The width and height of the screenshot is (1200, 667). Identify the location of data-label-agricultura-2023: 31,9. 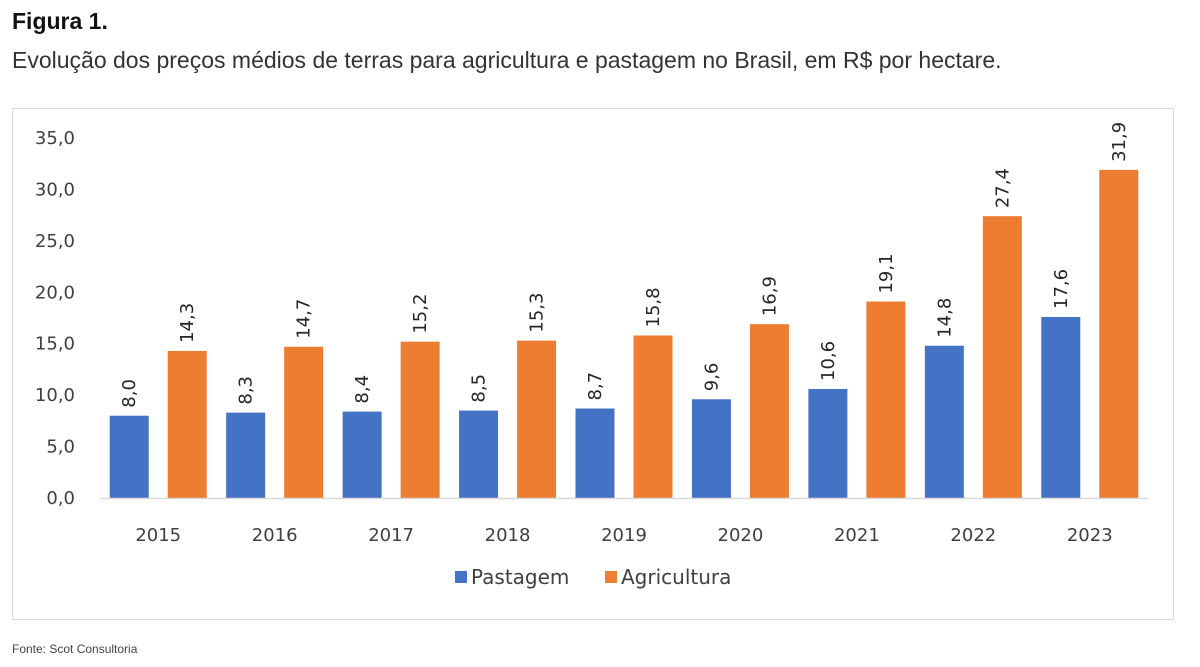
(1119, 142).